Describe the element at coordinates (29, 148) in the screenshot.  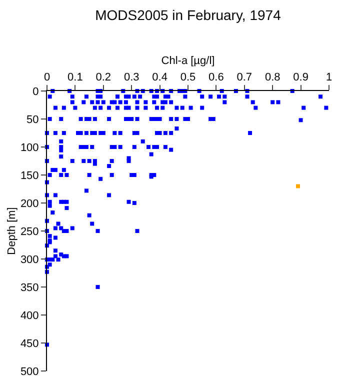
I see `y-tick-label: 100` at that location.